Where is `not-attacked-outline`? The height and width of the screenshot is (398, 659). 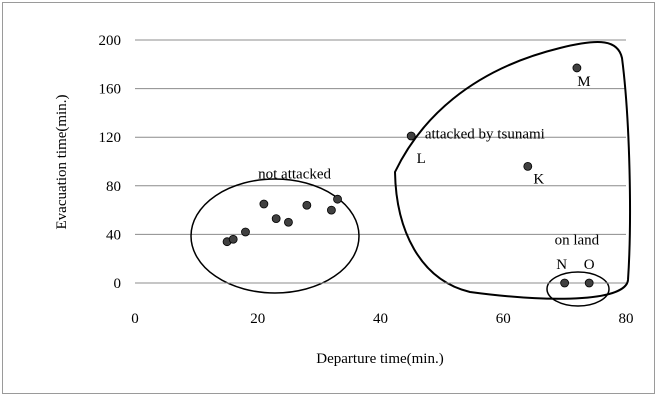
not-attacked-outline is located at coordinates (275, 236).